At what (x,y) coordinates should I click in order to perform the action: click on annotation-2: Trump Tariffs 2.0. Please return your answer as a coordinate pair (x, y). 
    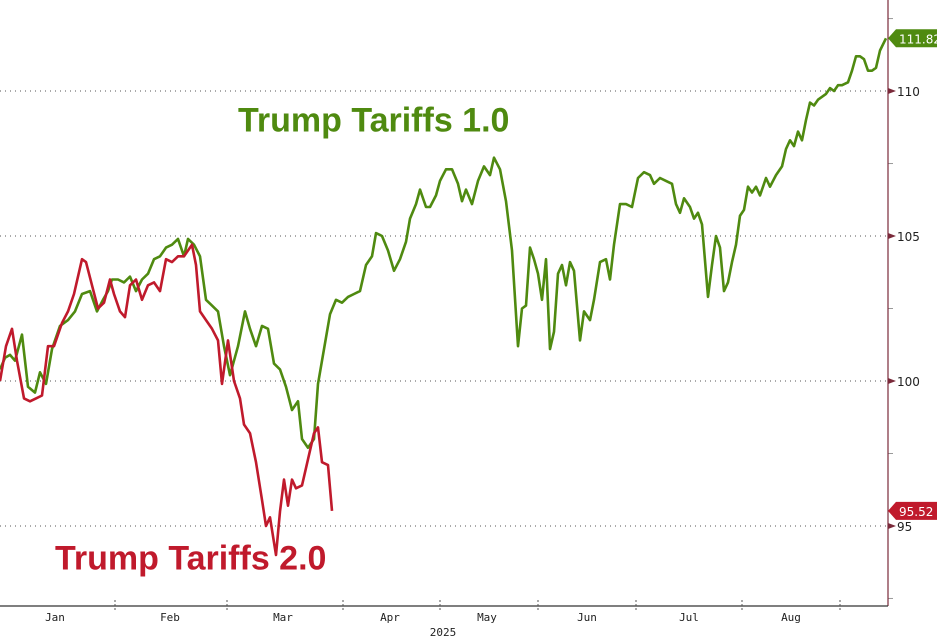
    Looking at the image, I should click on (190, 558).